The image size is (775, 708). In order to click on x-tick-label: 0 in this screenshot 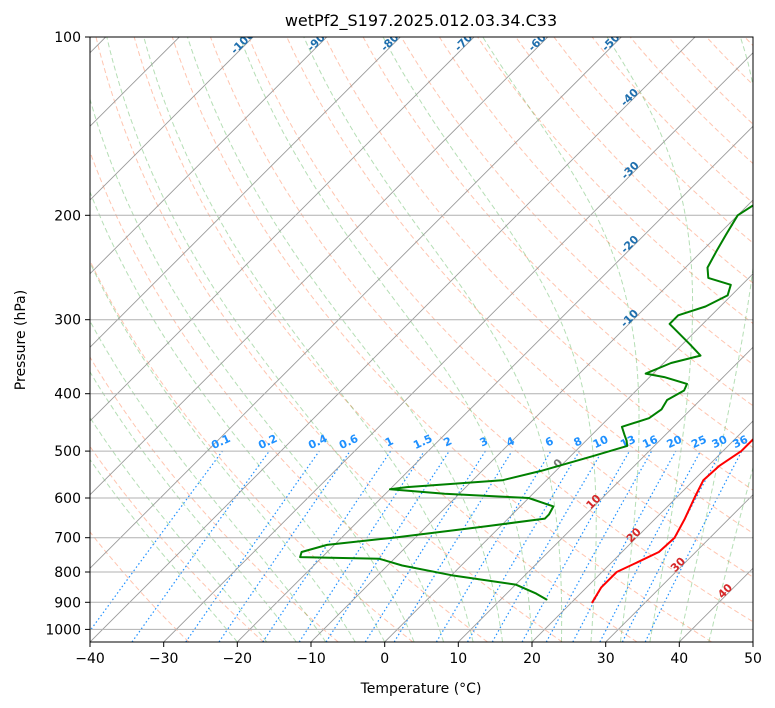, I will do `click(384, 659)`.